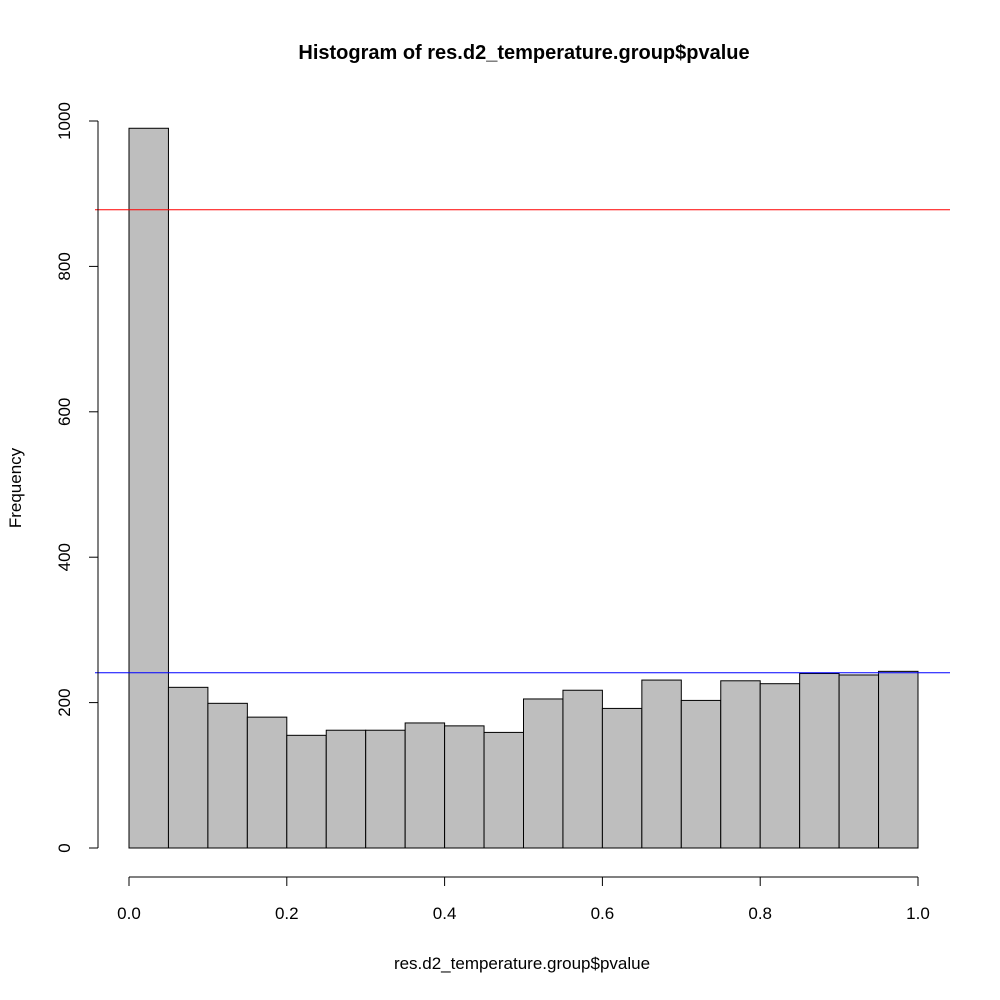 Image resolution: width=1000 pixels, height=1000 pixels. I want to click on x-tick-label: 1.0, so click(918, 913).